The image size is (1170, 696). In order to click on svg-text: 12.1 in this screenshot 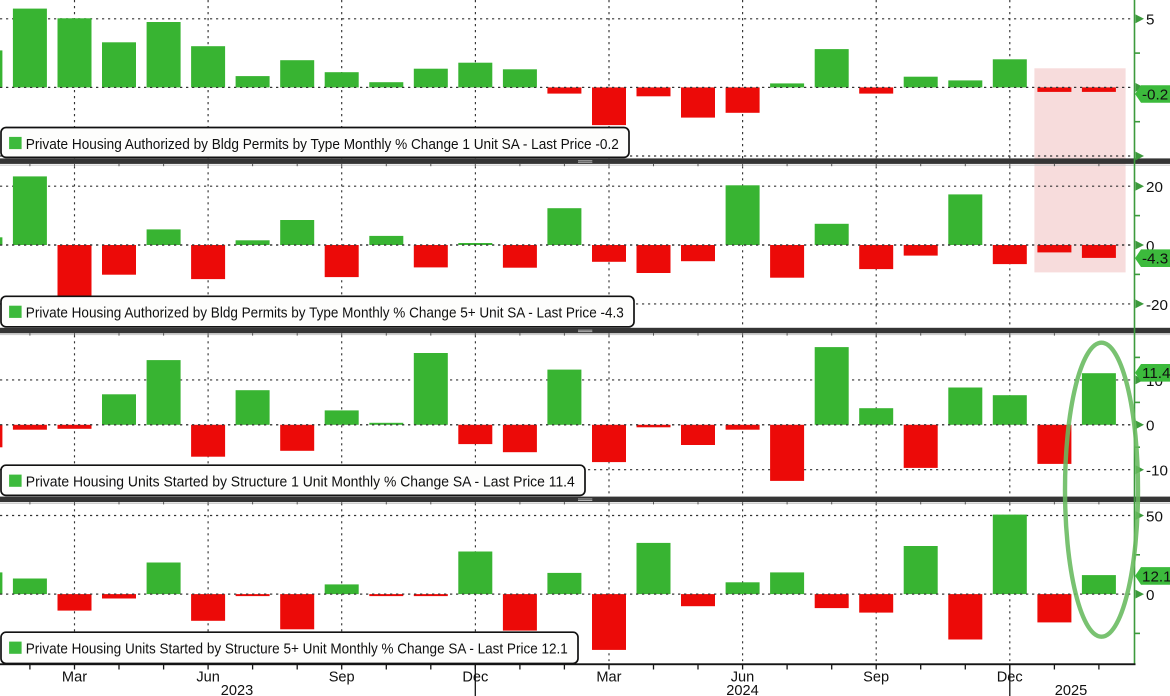, I will do `click(1156, 576)`.